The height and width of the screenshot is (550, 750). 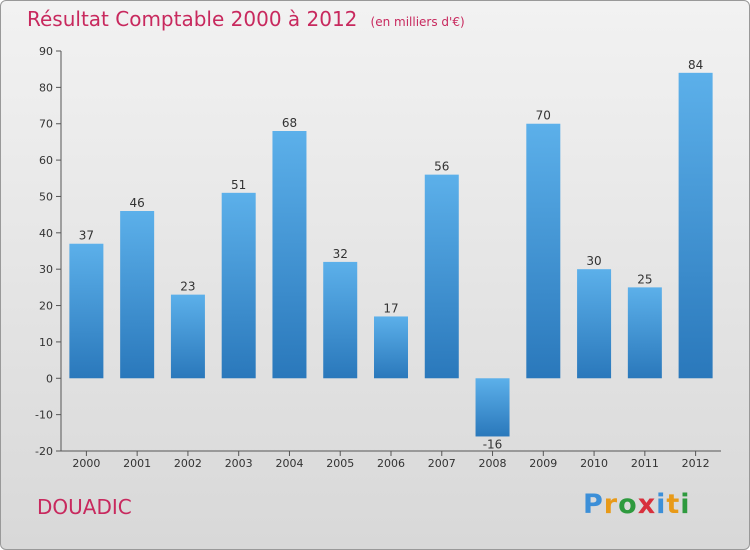 What do you see at coordinates (417, 22) in the screenshot?
I see `chart-subtitle: (en milliers d'€)` at bounding box center [417, 22].